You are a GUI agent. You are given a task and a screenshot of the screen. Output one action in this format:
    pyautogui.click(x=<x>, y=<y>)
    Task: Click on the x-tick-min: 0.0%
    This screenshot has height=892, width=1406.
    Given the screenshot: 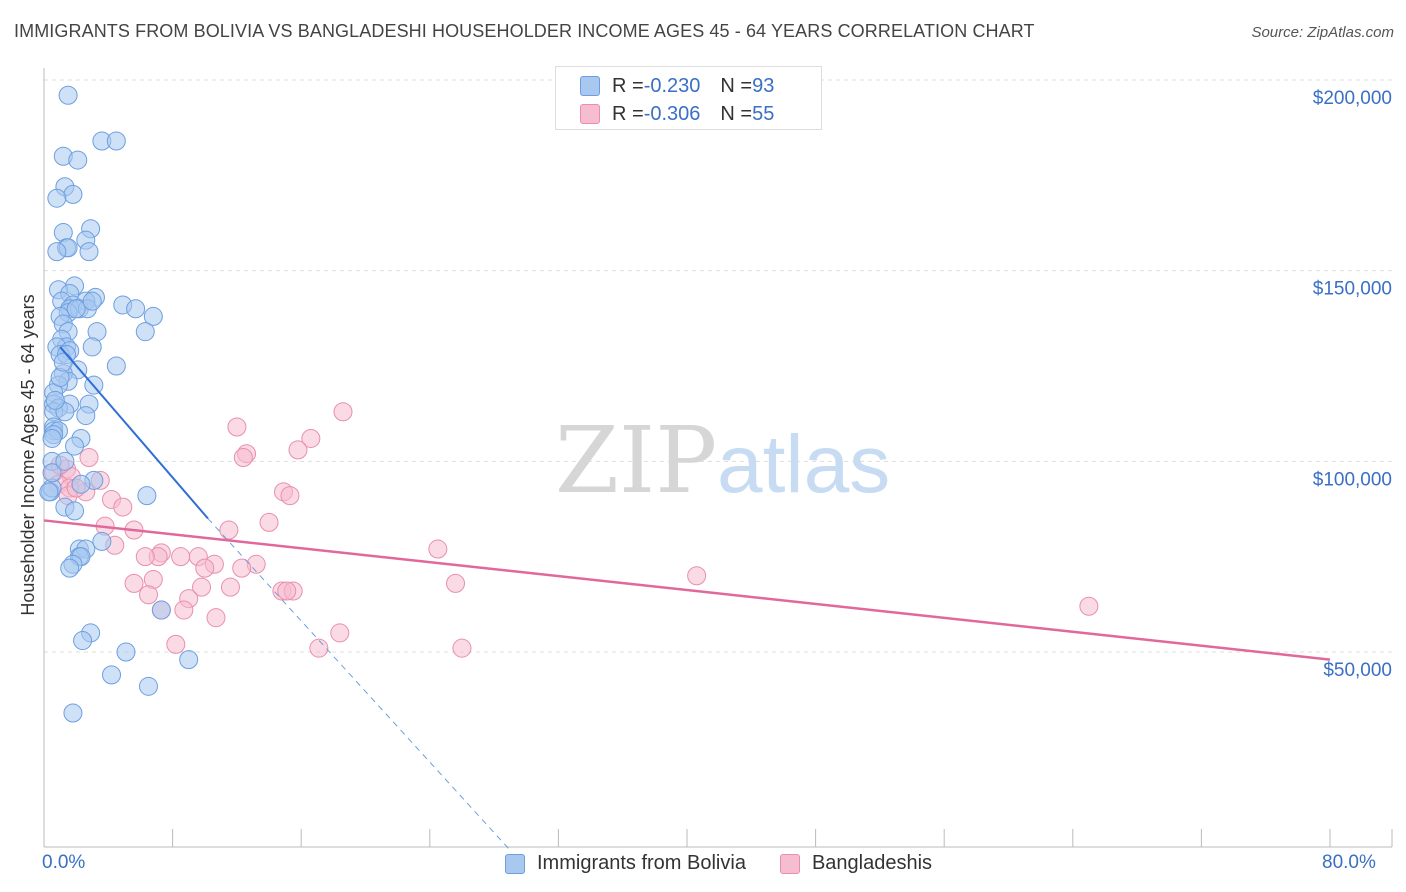 What is the action you would take?
    pyautogui.click(x=64, y=862)
    